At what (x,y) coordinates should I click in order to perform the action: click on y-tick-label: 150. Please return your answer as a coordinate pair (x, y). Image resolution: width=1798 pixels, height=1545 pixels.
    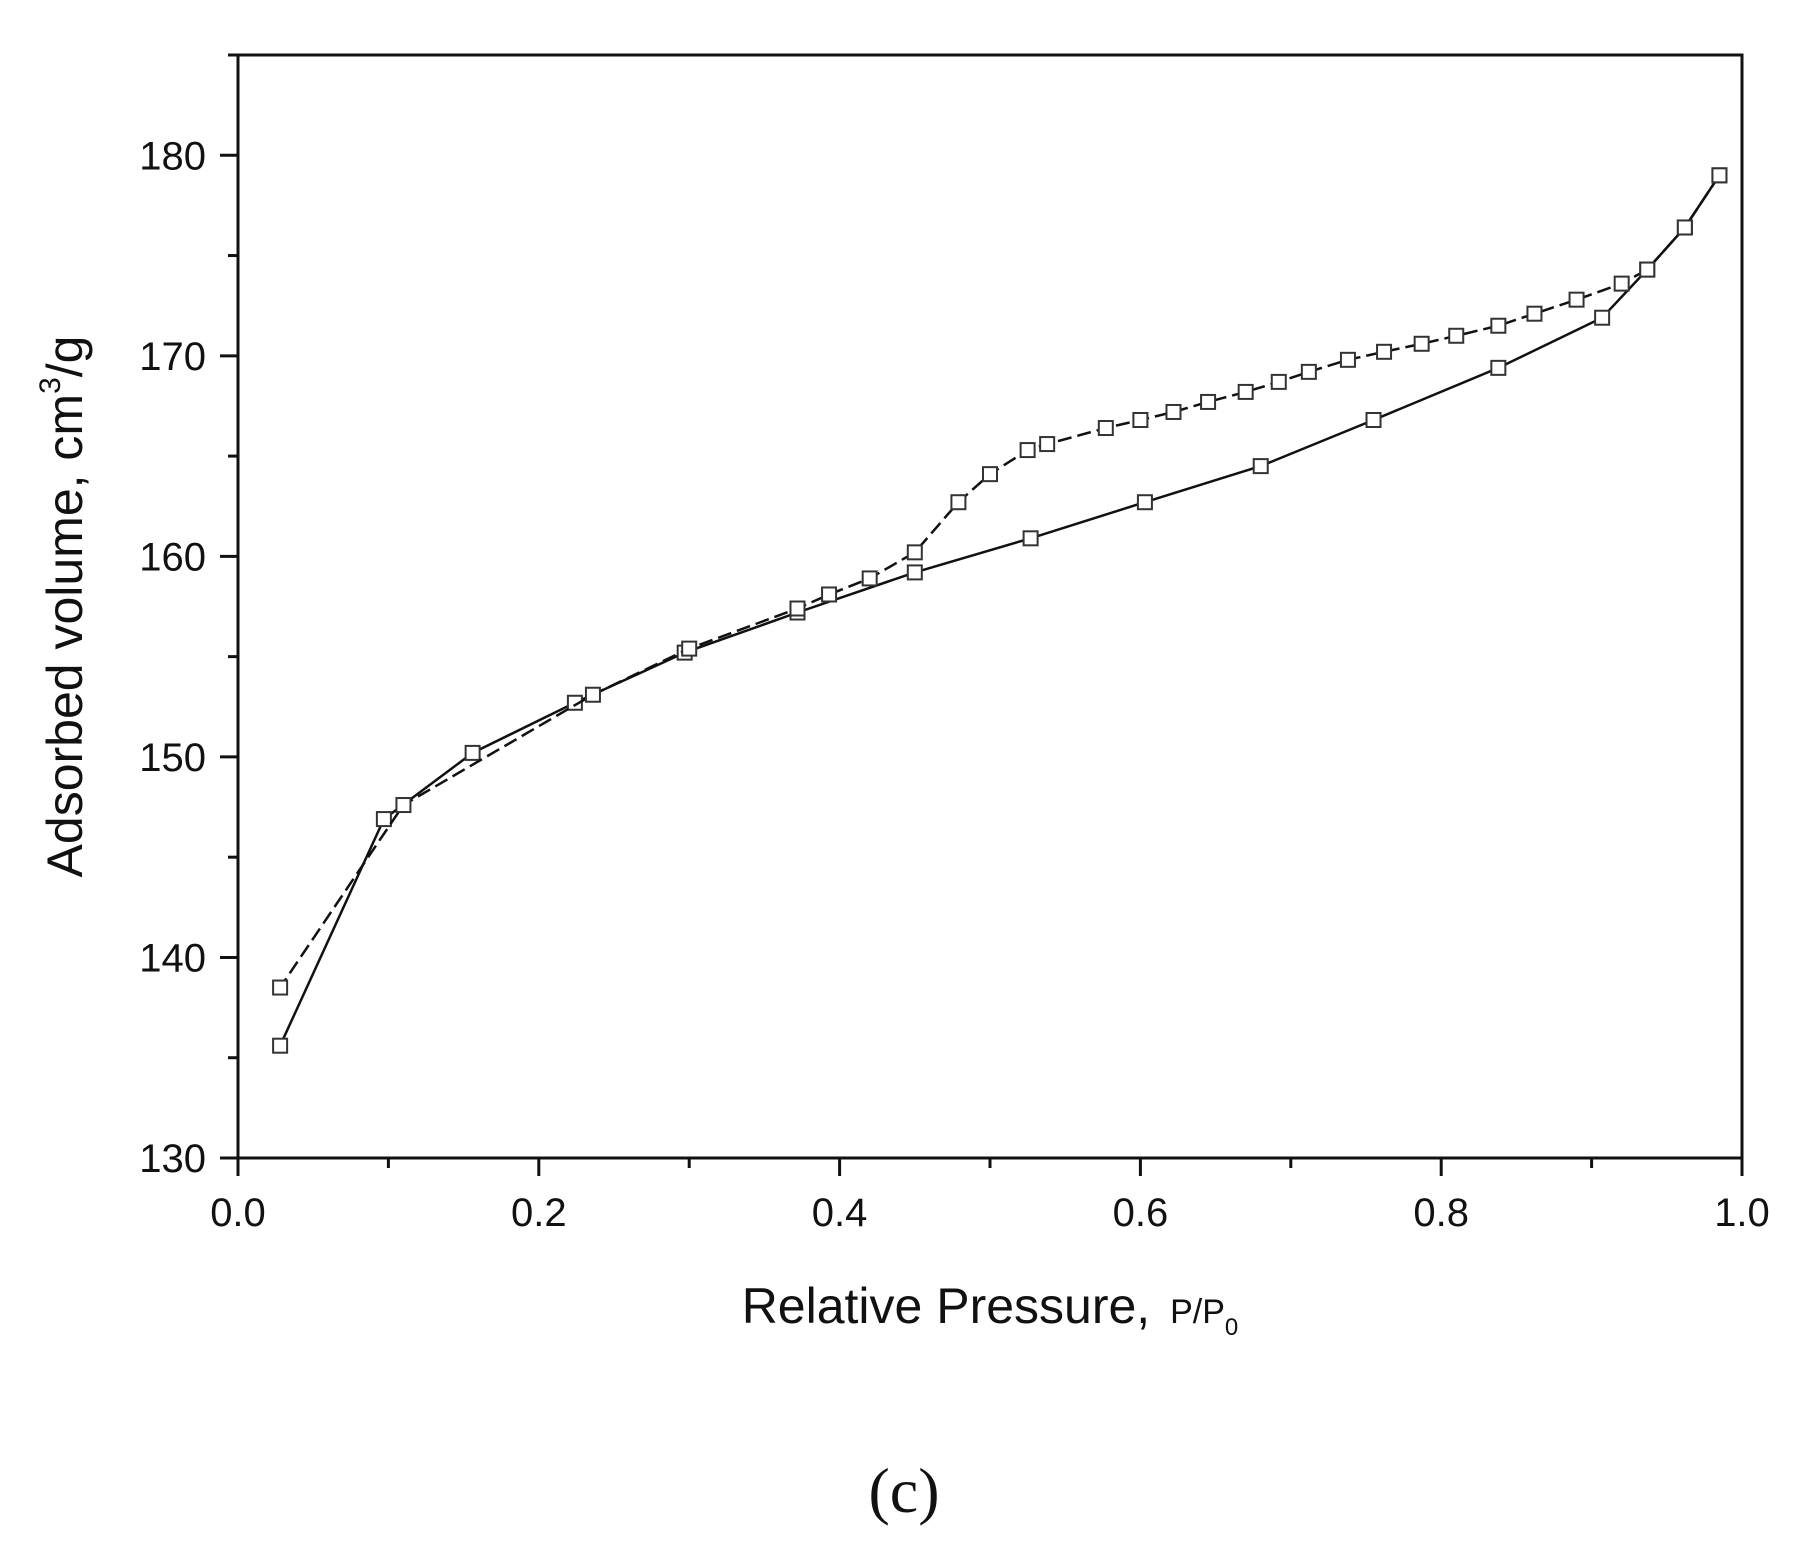
    Looking at the image, I should click on (172, 758).